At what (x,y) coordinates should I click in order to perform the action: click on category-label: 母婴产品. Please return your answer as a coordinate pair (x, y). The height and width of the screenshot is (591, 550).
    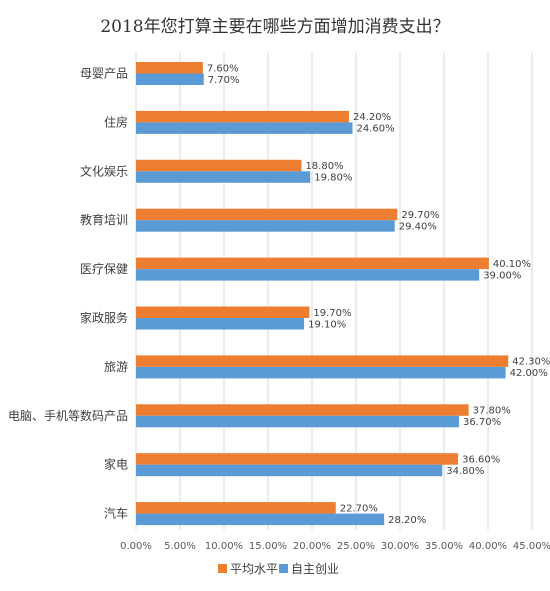
    Looking at the image, I should click on (104, 74).